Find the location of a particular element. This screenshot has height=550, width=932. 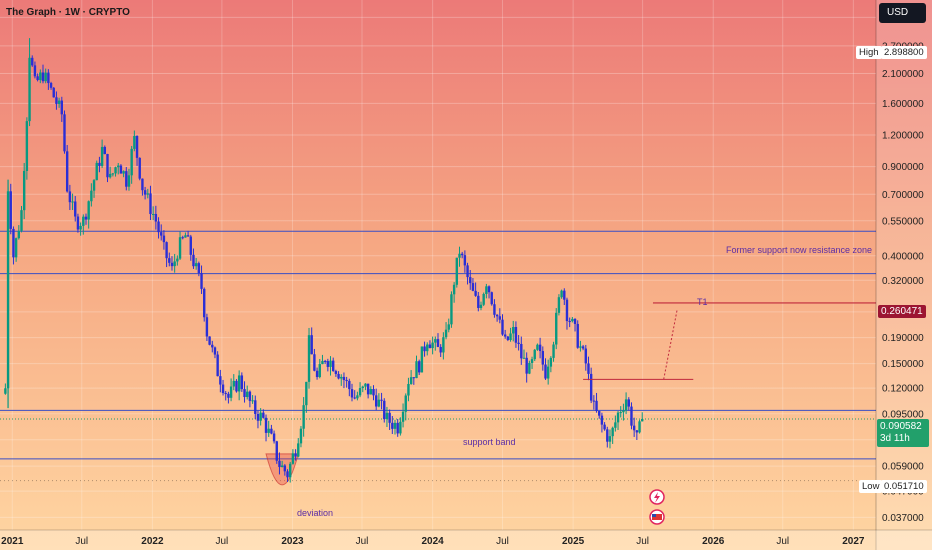

resistance-zone-label: Former support now resistance zone is located at coordinates (799, 250).